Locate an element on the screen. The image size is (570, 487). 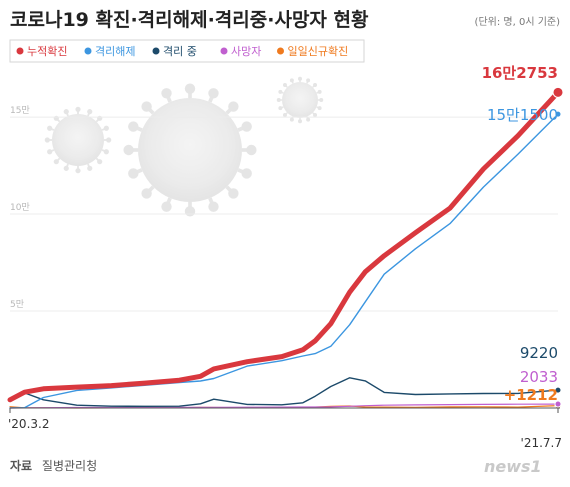
y-tick-label: 15만 is located at coordinates (20, 110).